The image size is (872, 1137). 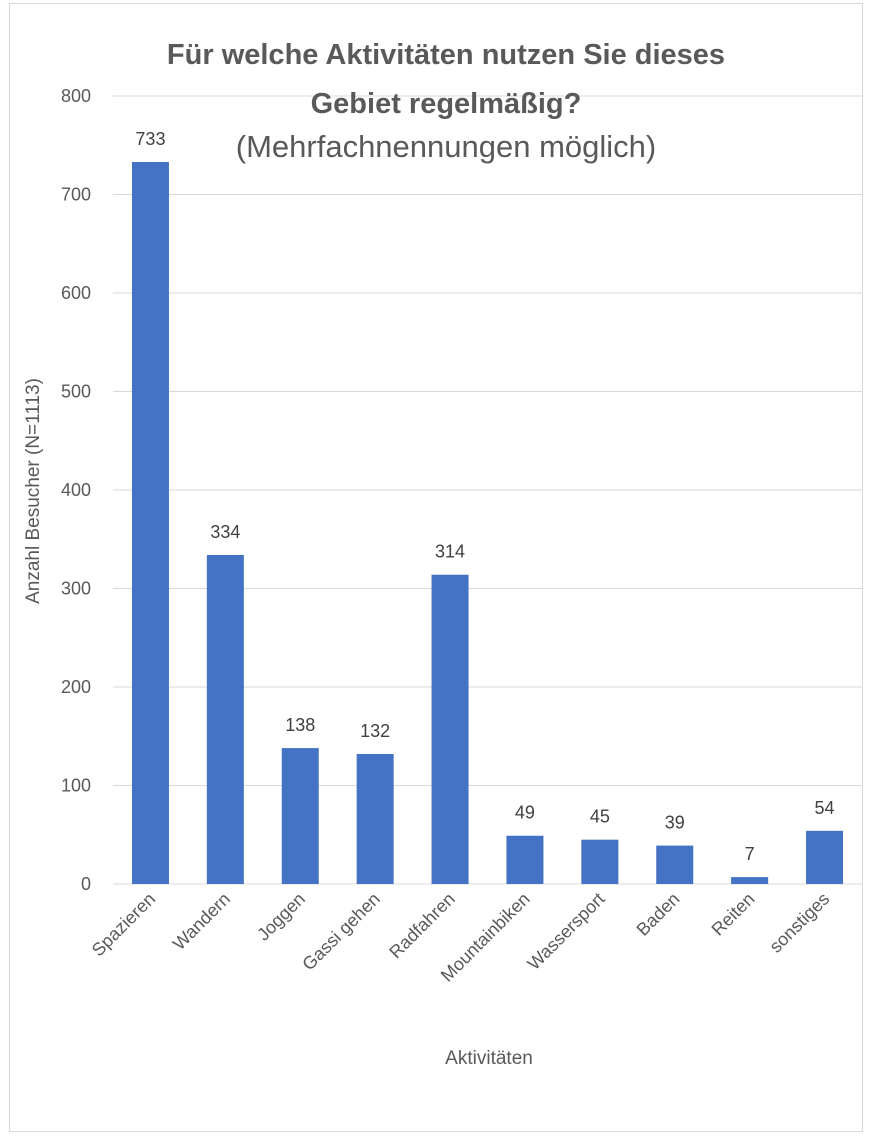 What do you see at coordinates (525, 813) in the screenshot?
I see `data-label: 49` at bounding box center [525, 813].